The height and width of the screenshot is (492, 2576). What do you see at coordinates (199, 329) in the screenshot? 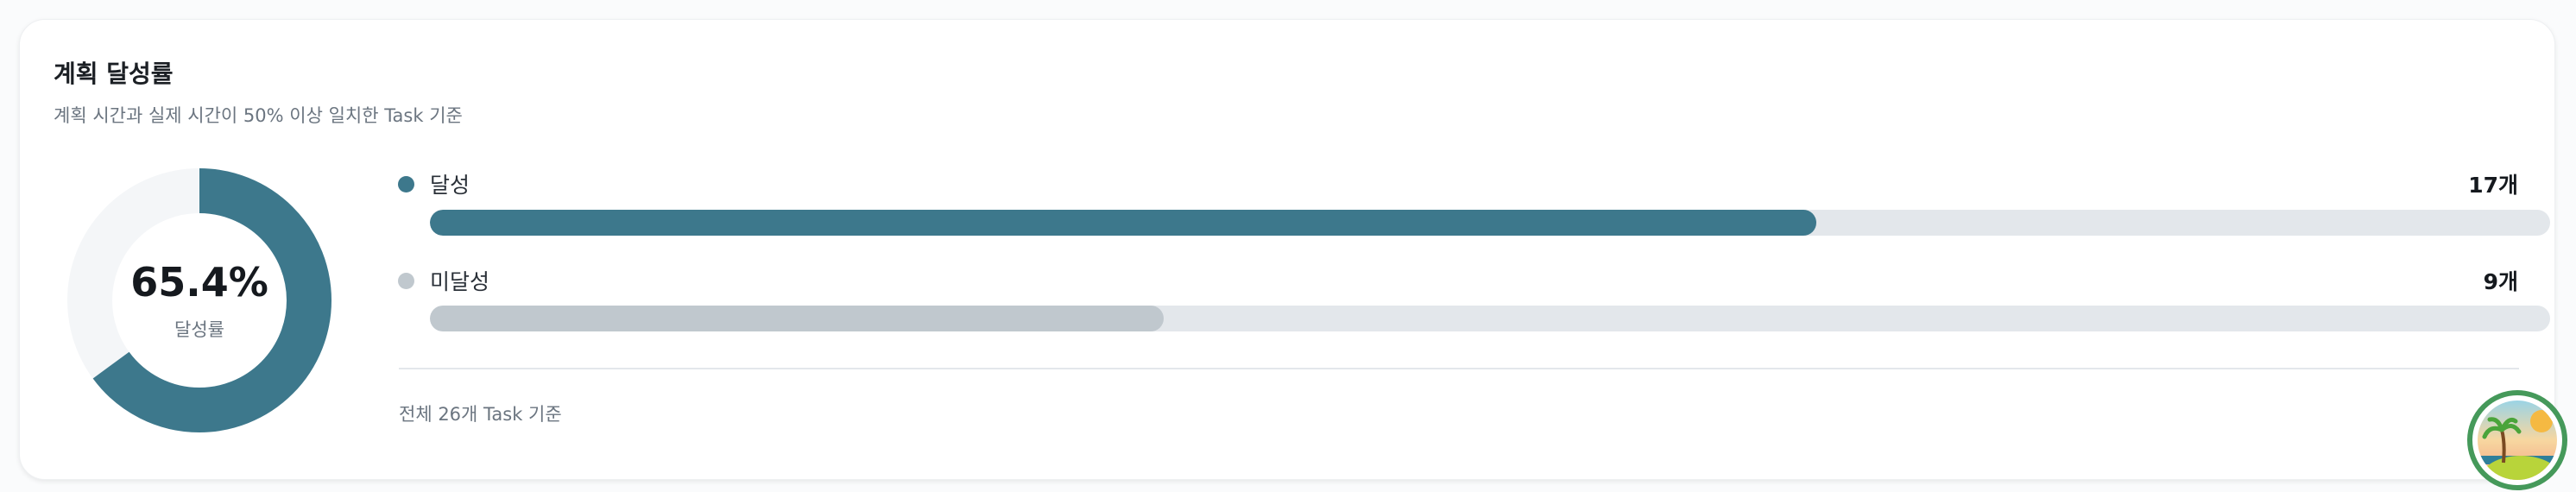
I see `achievement-caption: 달성률` at bounding box center [199, 329].